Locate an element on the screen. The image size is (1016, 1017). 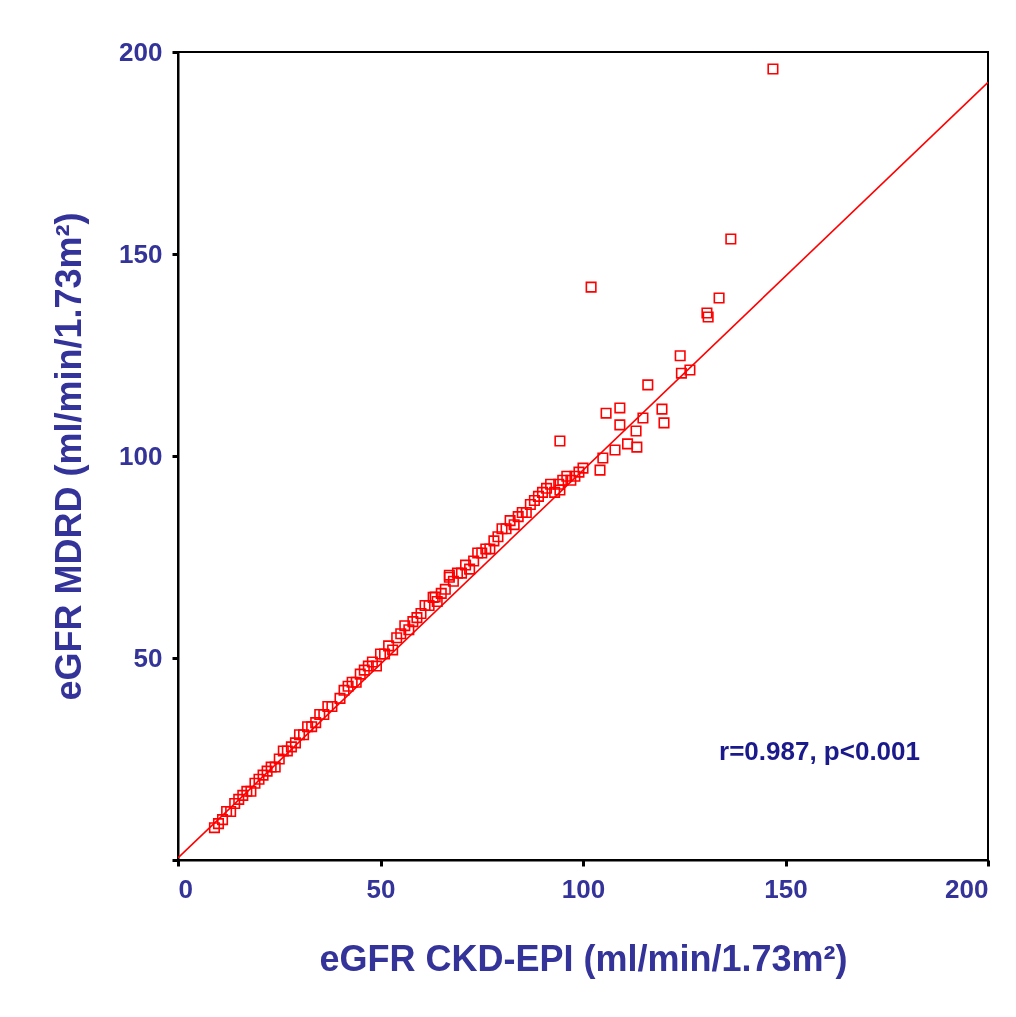
x-tick-label: 50 is located at coordinates (381, 888).